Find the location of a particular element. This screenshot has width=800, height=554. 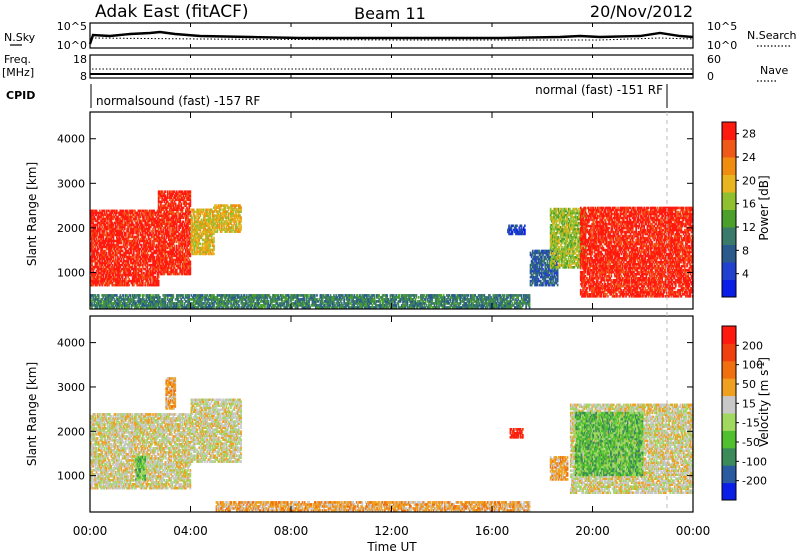

nsky-trace is located at coordinates (391, 38).